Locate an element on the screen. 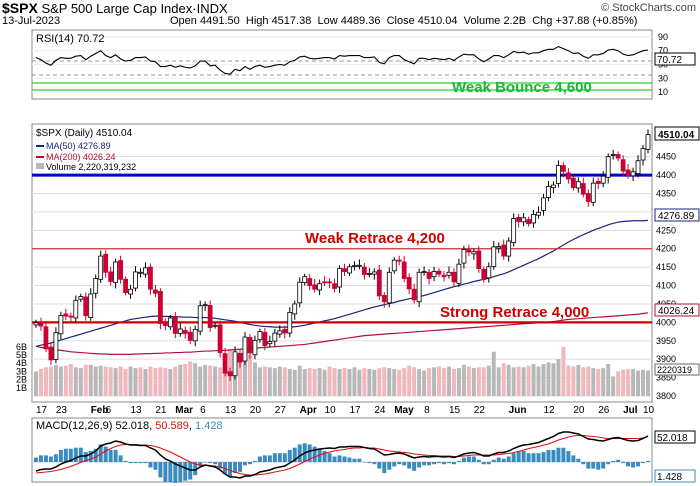 The image size is (700, 486). stockcharts-credit: © StockCharts.com is located at coordinates (648, 8).